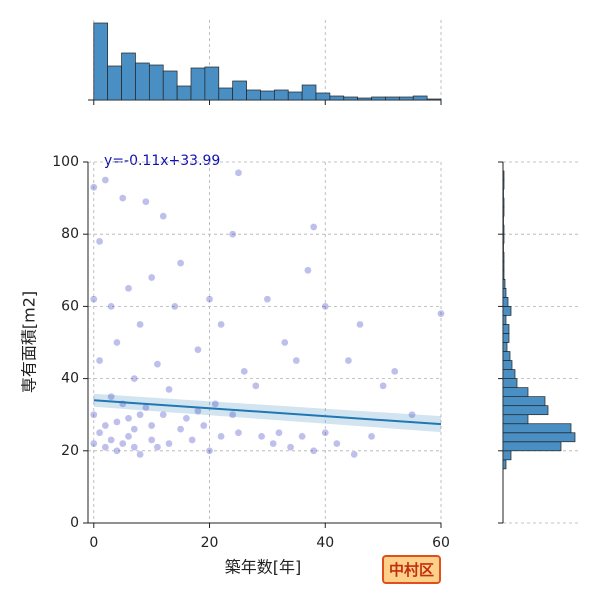  I want to click on annotation: y=-0.11x+33.99, so click(162, 161).